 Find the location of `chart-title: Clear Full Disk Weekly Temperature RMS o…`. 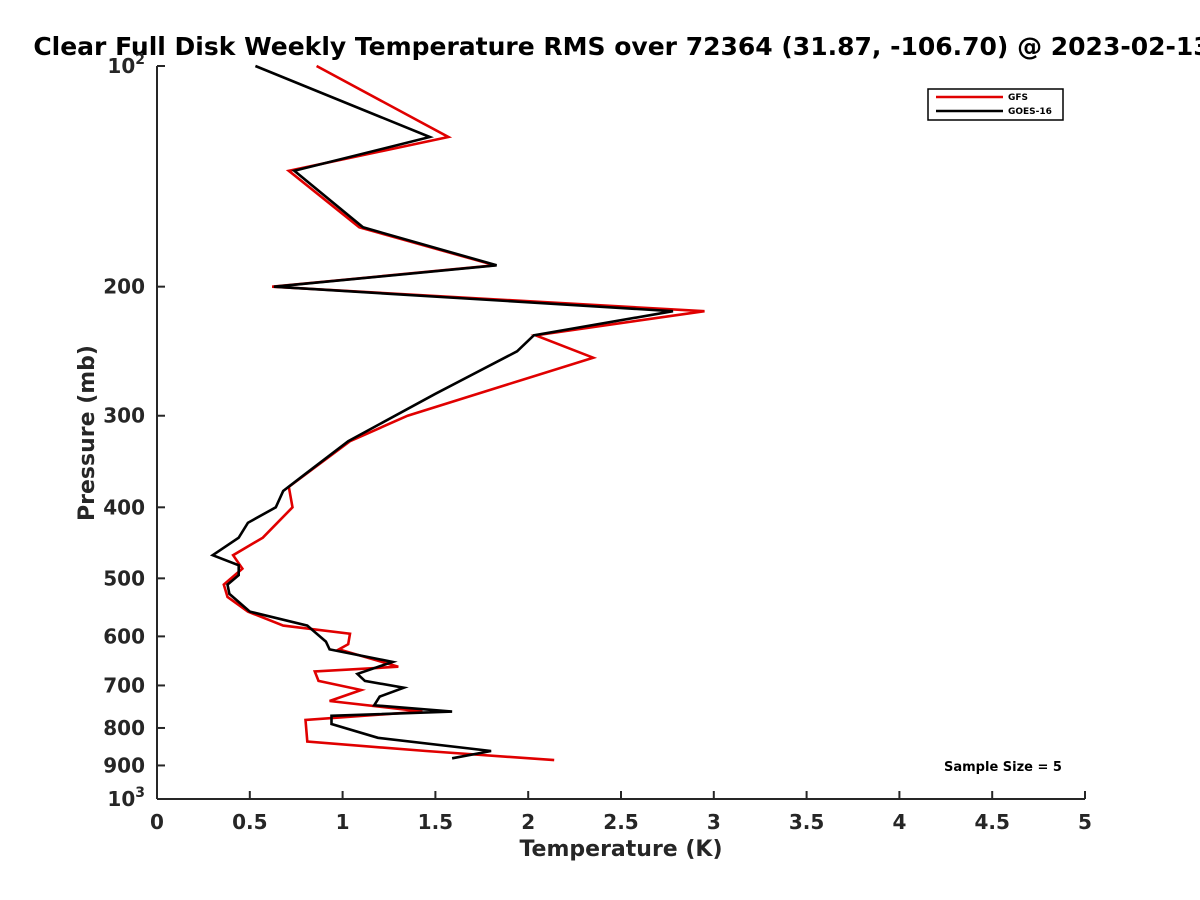

chart-title: Clear Full Disk Weekly Temperature RMS o… is located at coordinates (616, 46).